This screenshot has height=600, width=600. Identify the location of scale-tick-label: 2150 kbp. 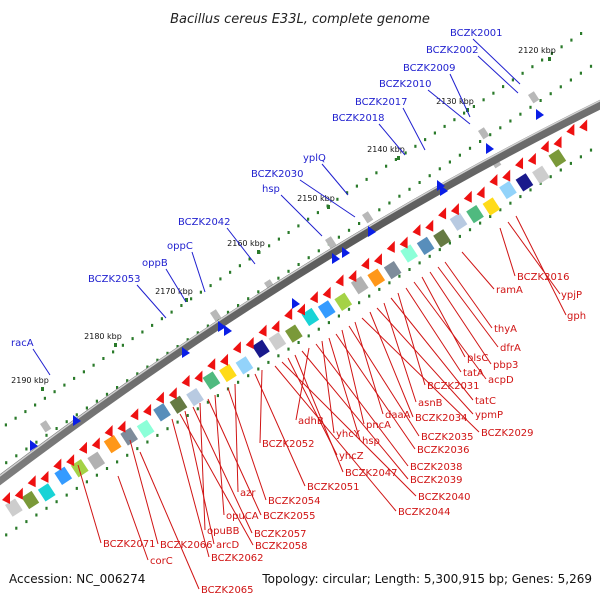
(316, 198).